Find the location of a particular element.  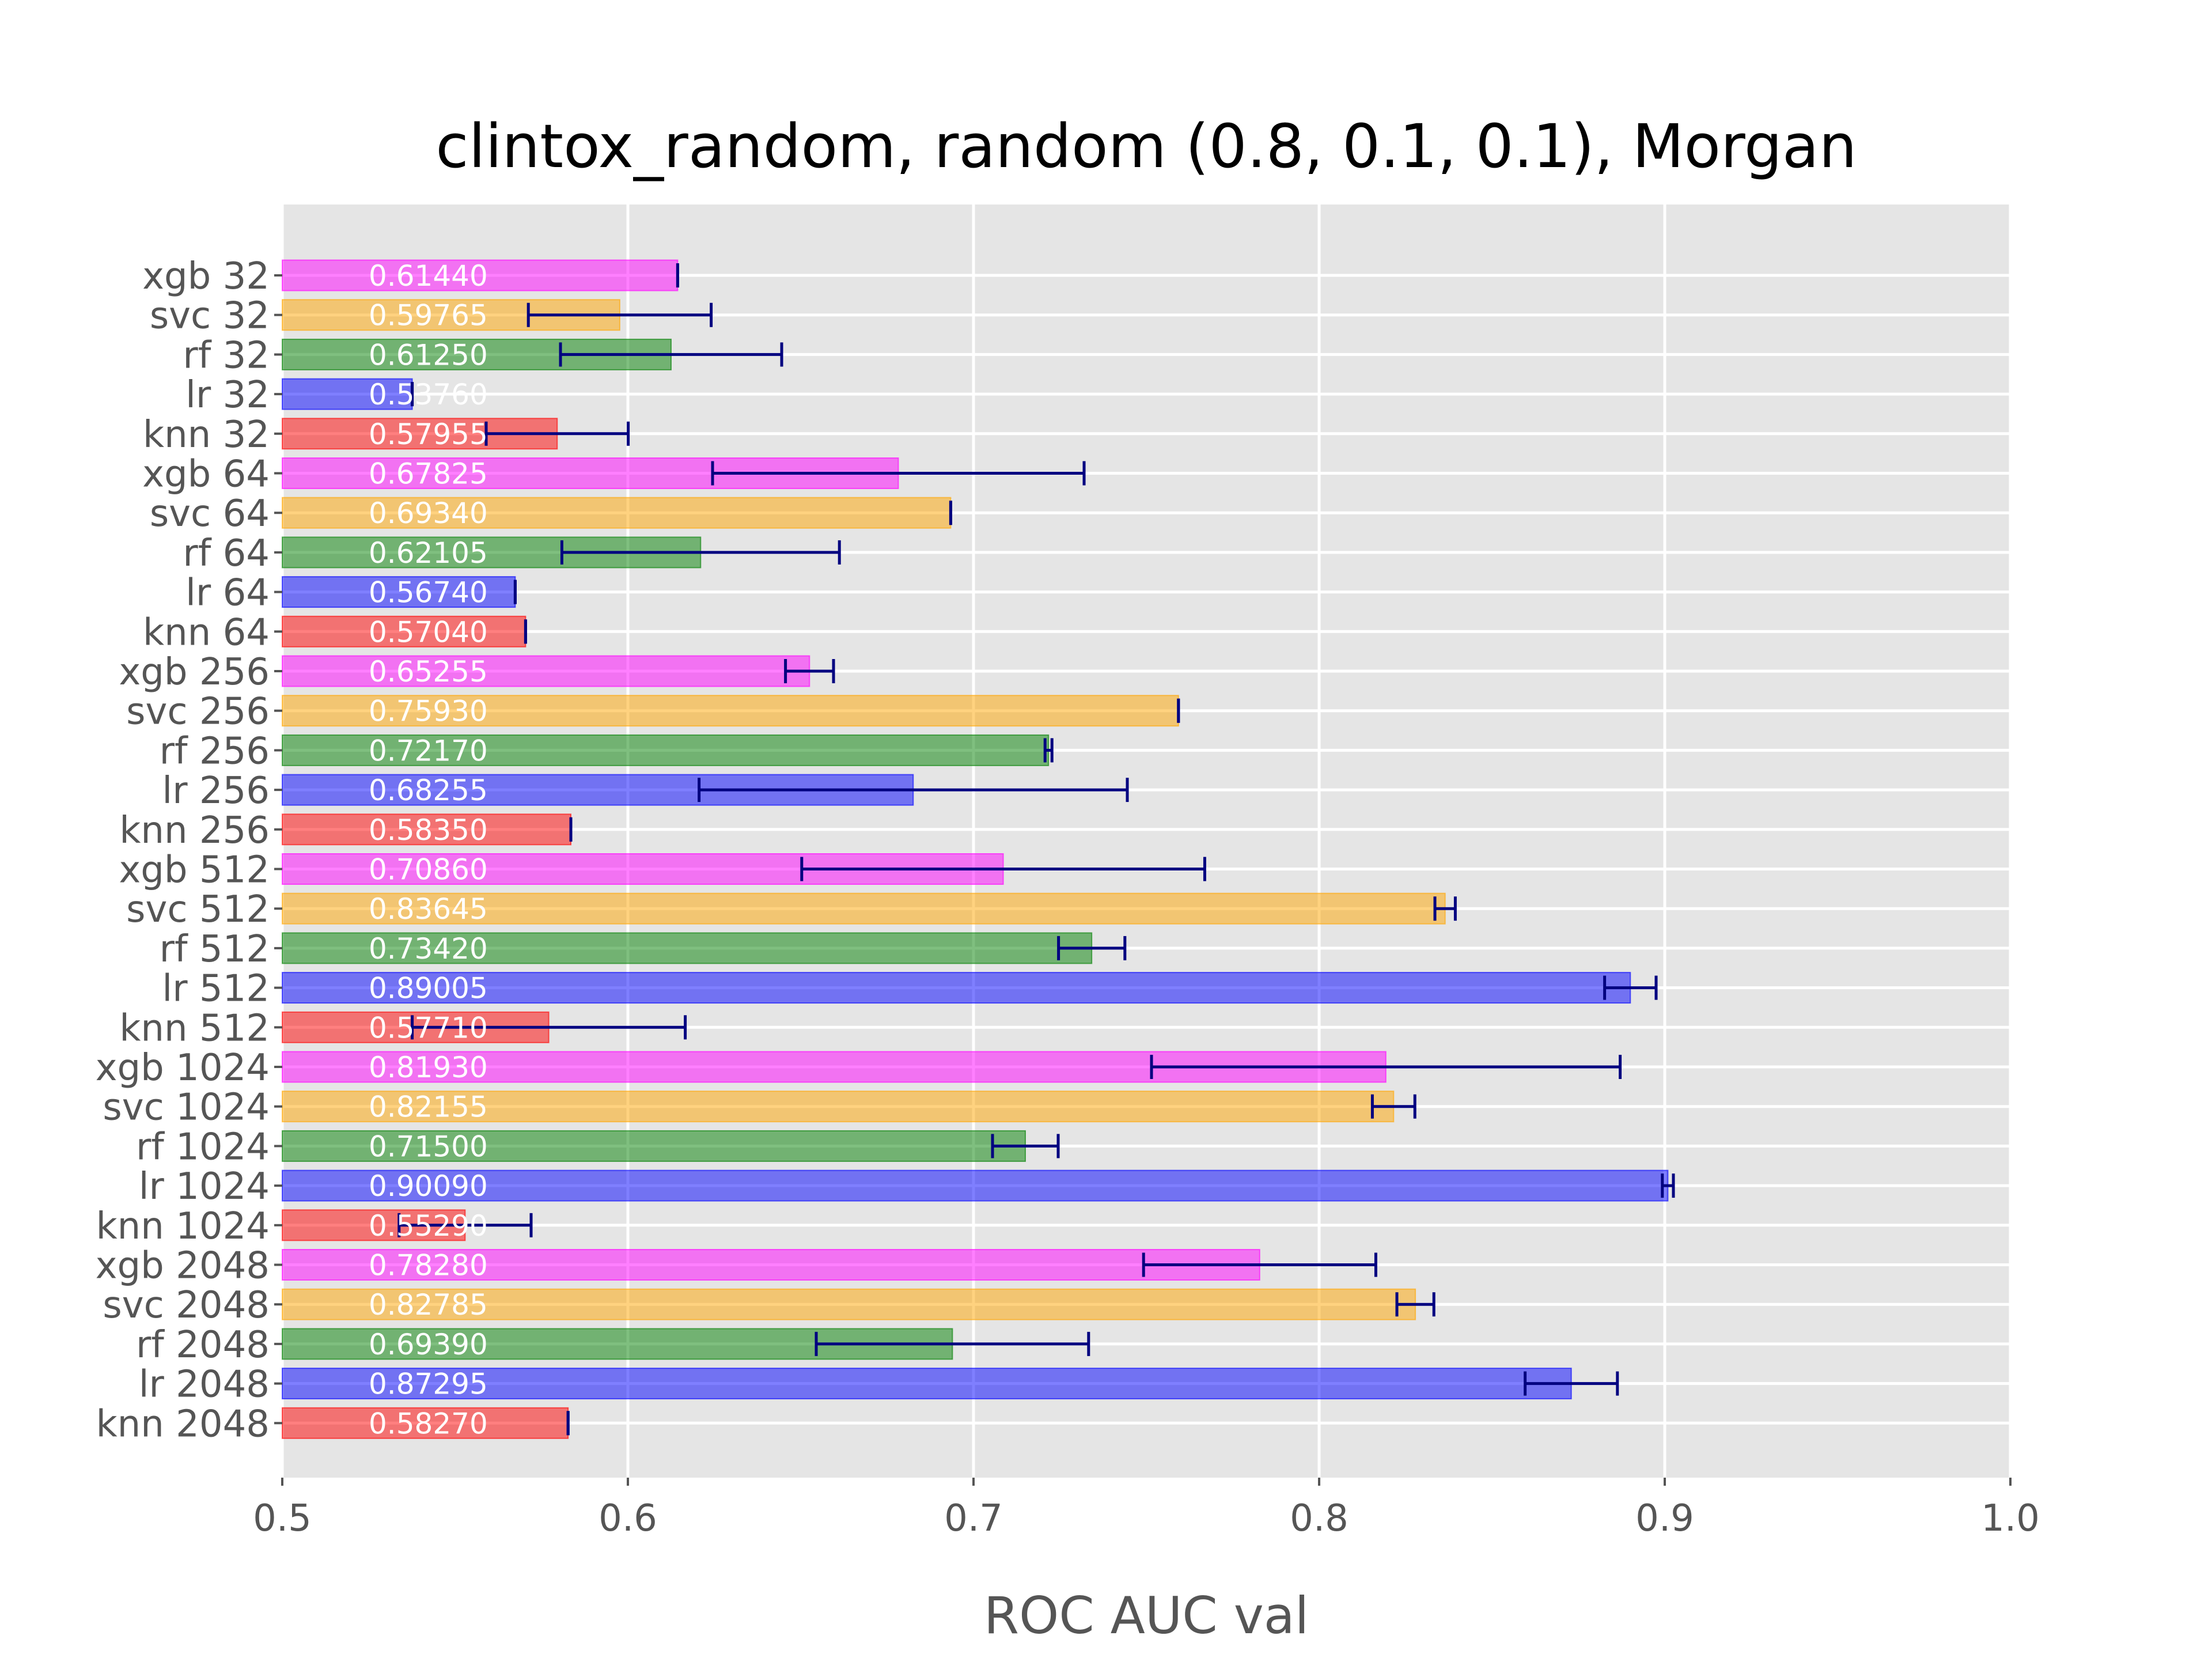

y-tick-label: knn 64 is located at coordinates (206, 632).